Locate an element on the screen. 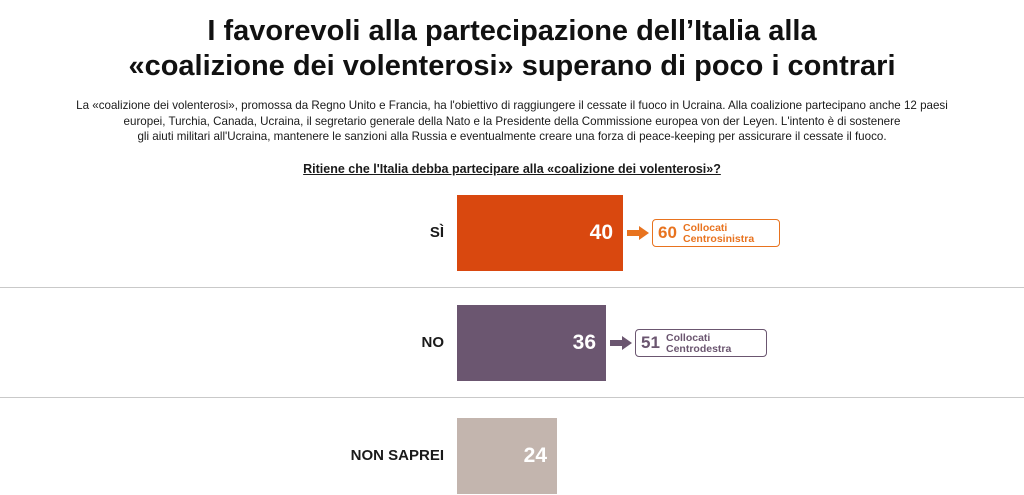 This screenshot has height=495, width=1024. callout-label-line-2: Centrodestra is located at coordinates (699, 348).